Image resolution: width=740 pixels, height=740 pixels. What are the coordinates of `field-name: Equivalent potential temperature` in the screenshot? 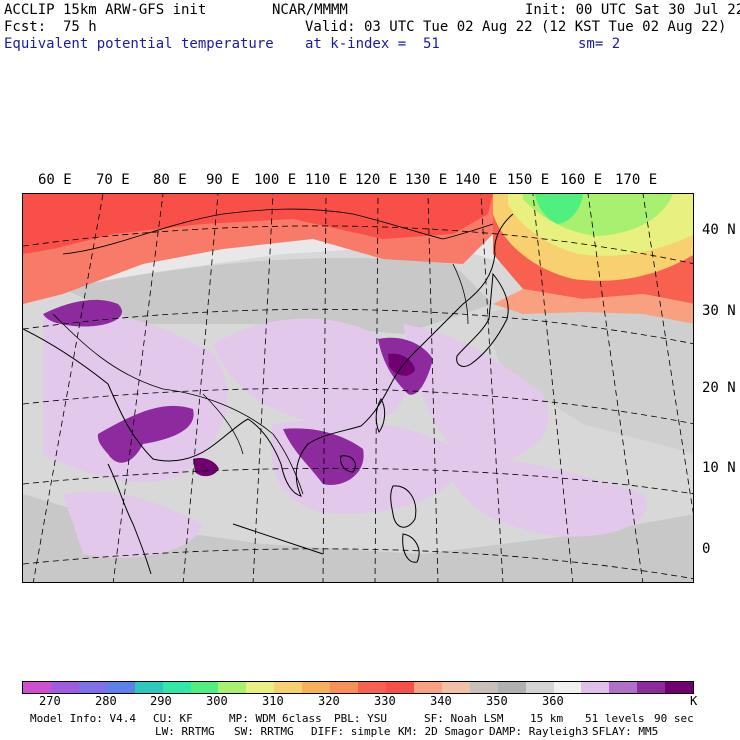 It's located at (139, 44).